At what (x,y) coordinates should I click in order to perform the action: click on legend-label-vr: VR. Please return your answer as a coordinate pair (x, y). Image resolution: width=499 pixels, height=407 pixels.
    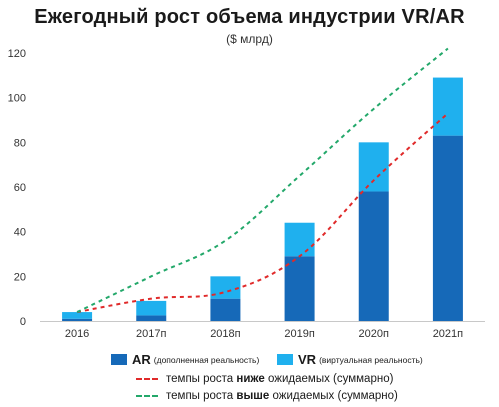
    Looking at the image, I should click on (307, 359).